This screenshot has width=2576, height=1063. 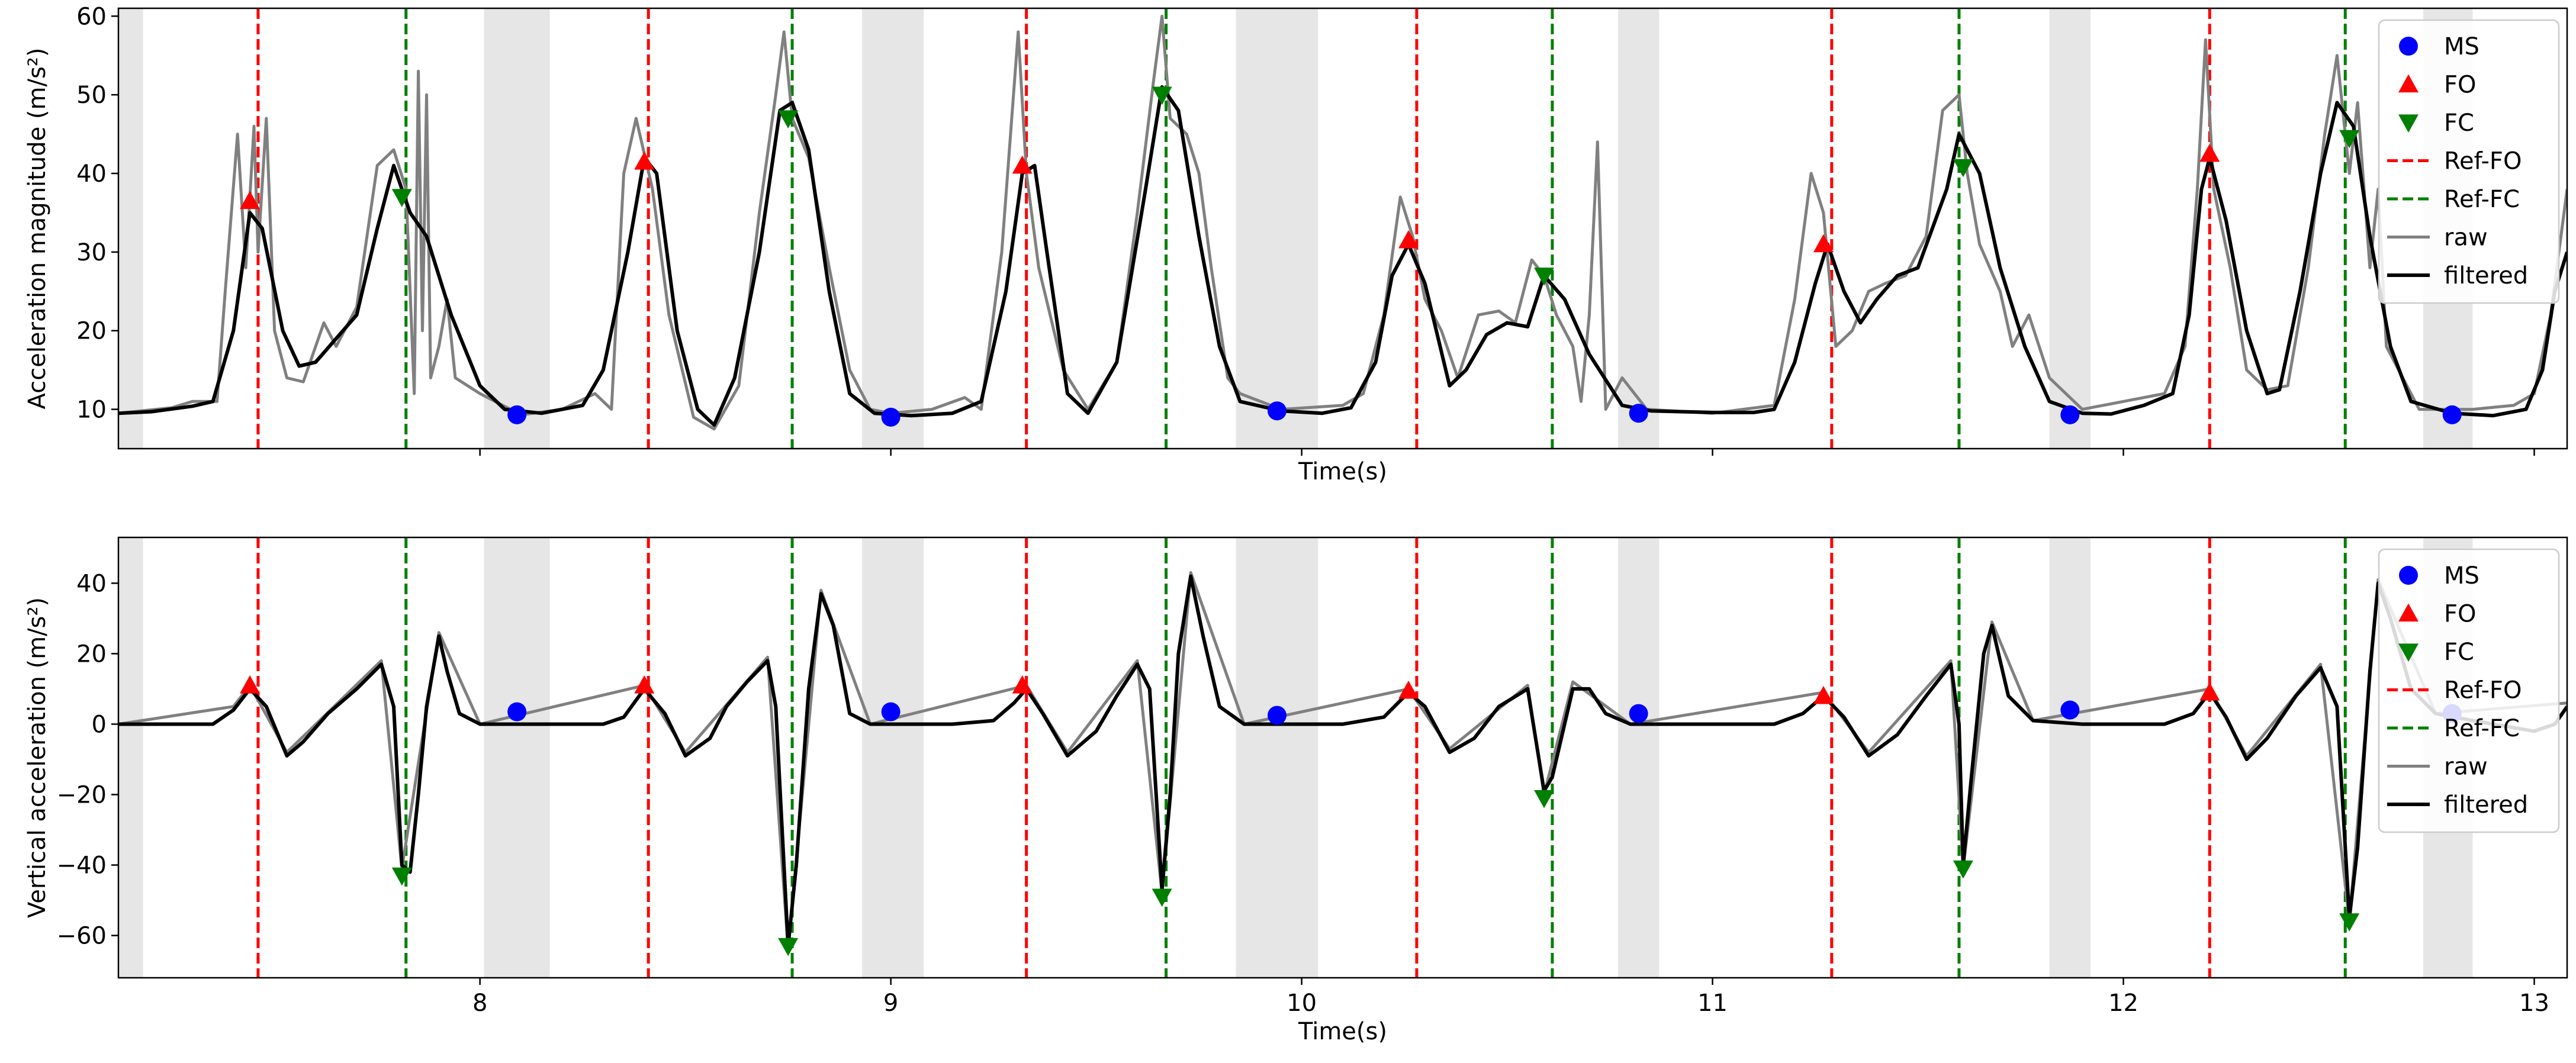 I want to click on x-tick-label: 13, so click(x=2534, y=1003).